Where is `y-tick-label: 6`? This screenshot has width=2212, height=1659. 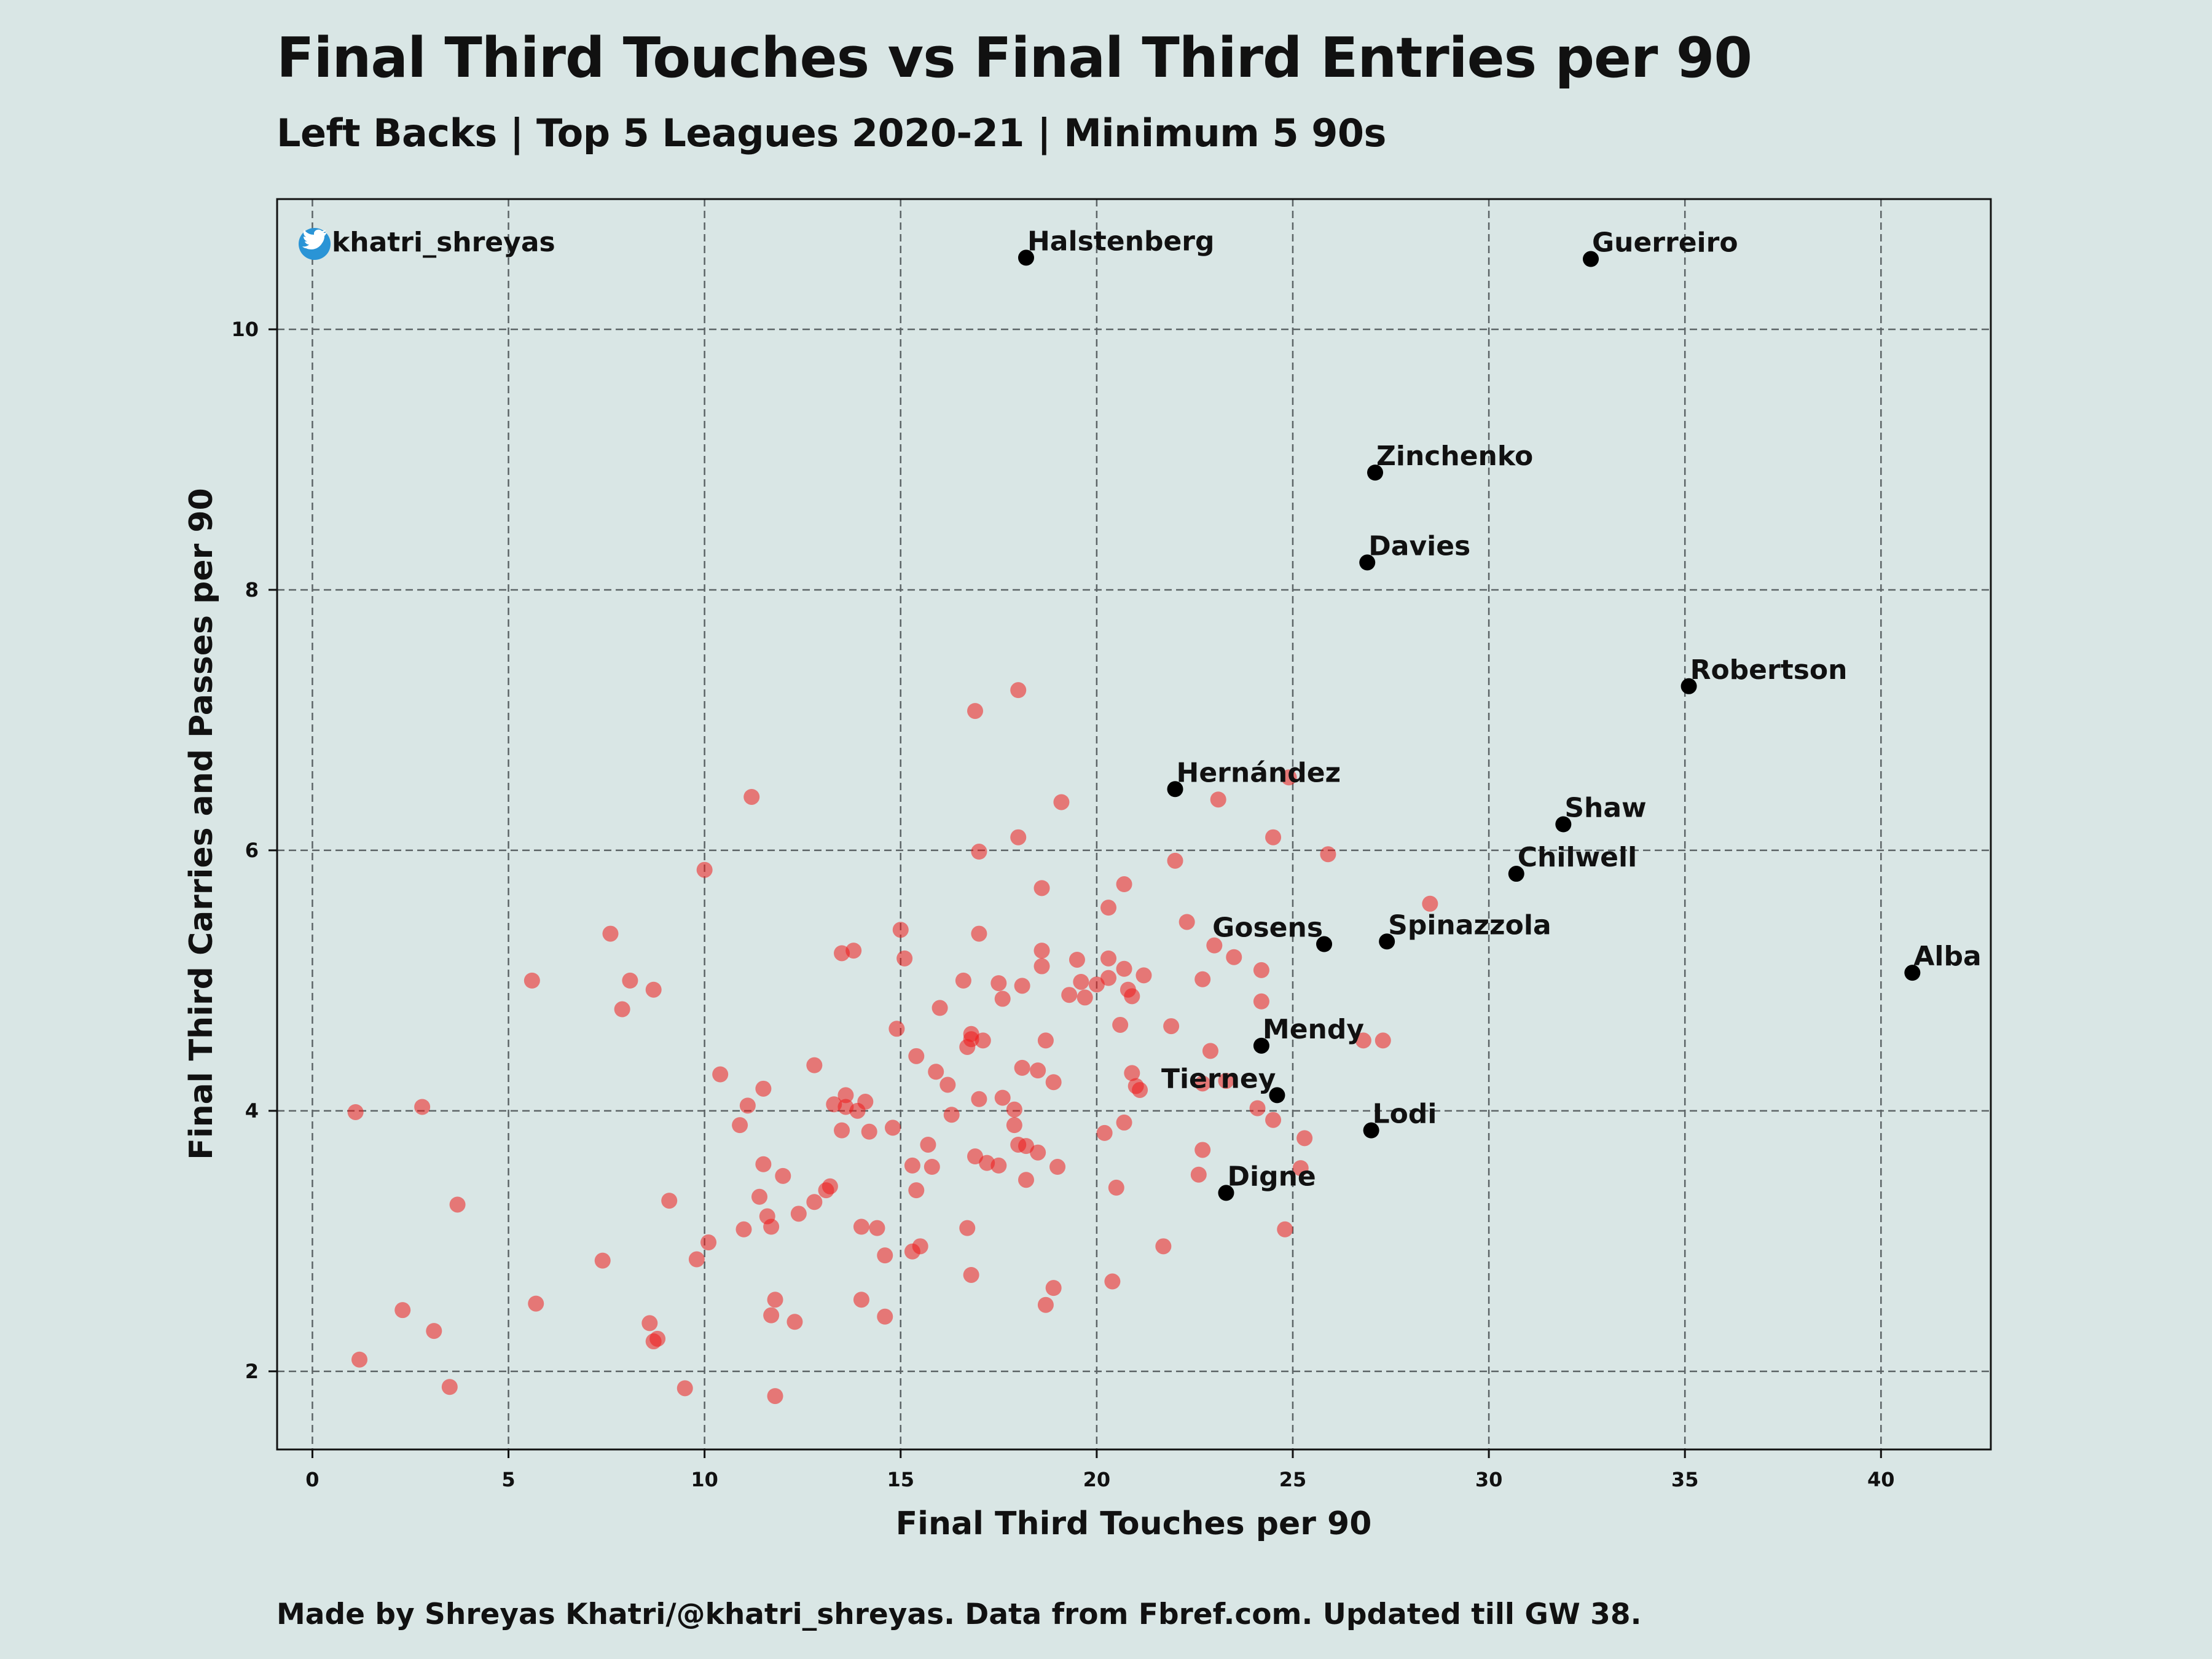
y-tick-label: 6 is located at coordinates (252, 850).